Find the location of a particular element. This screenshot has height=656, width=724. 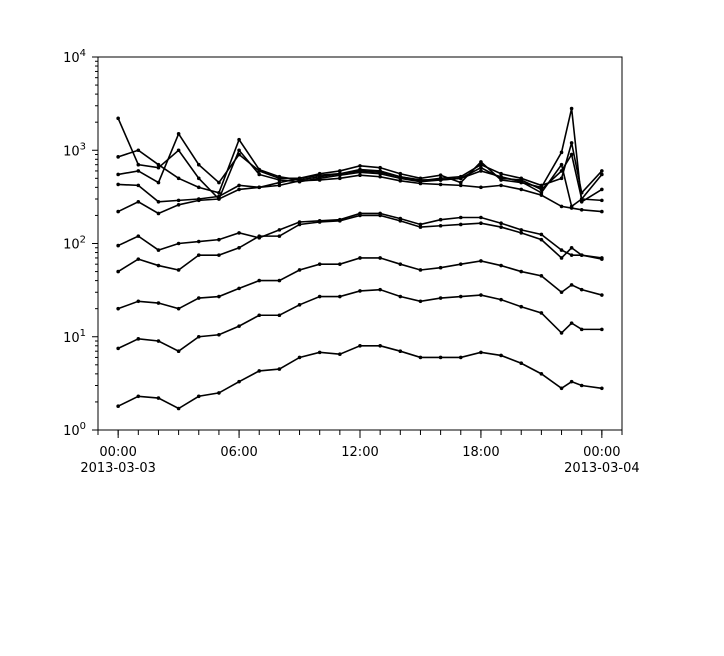

y-axis: 100 101 102 103 104 is located at coordinates (80, 243).